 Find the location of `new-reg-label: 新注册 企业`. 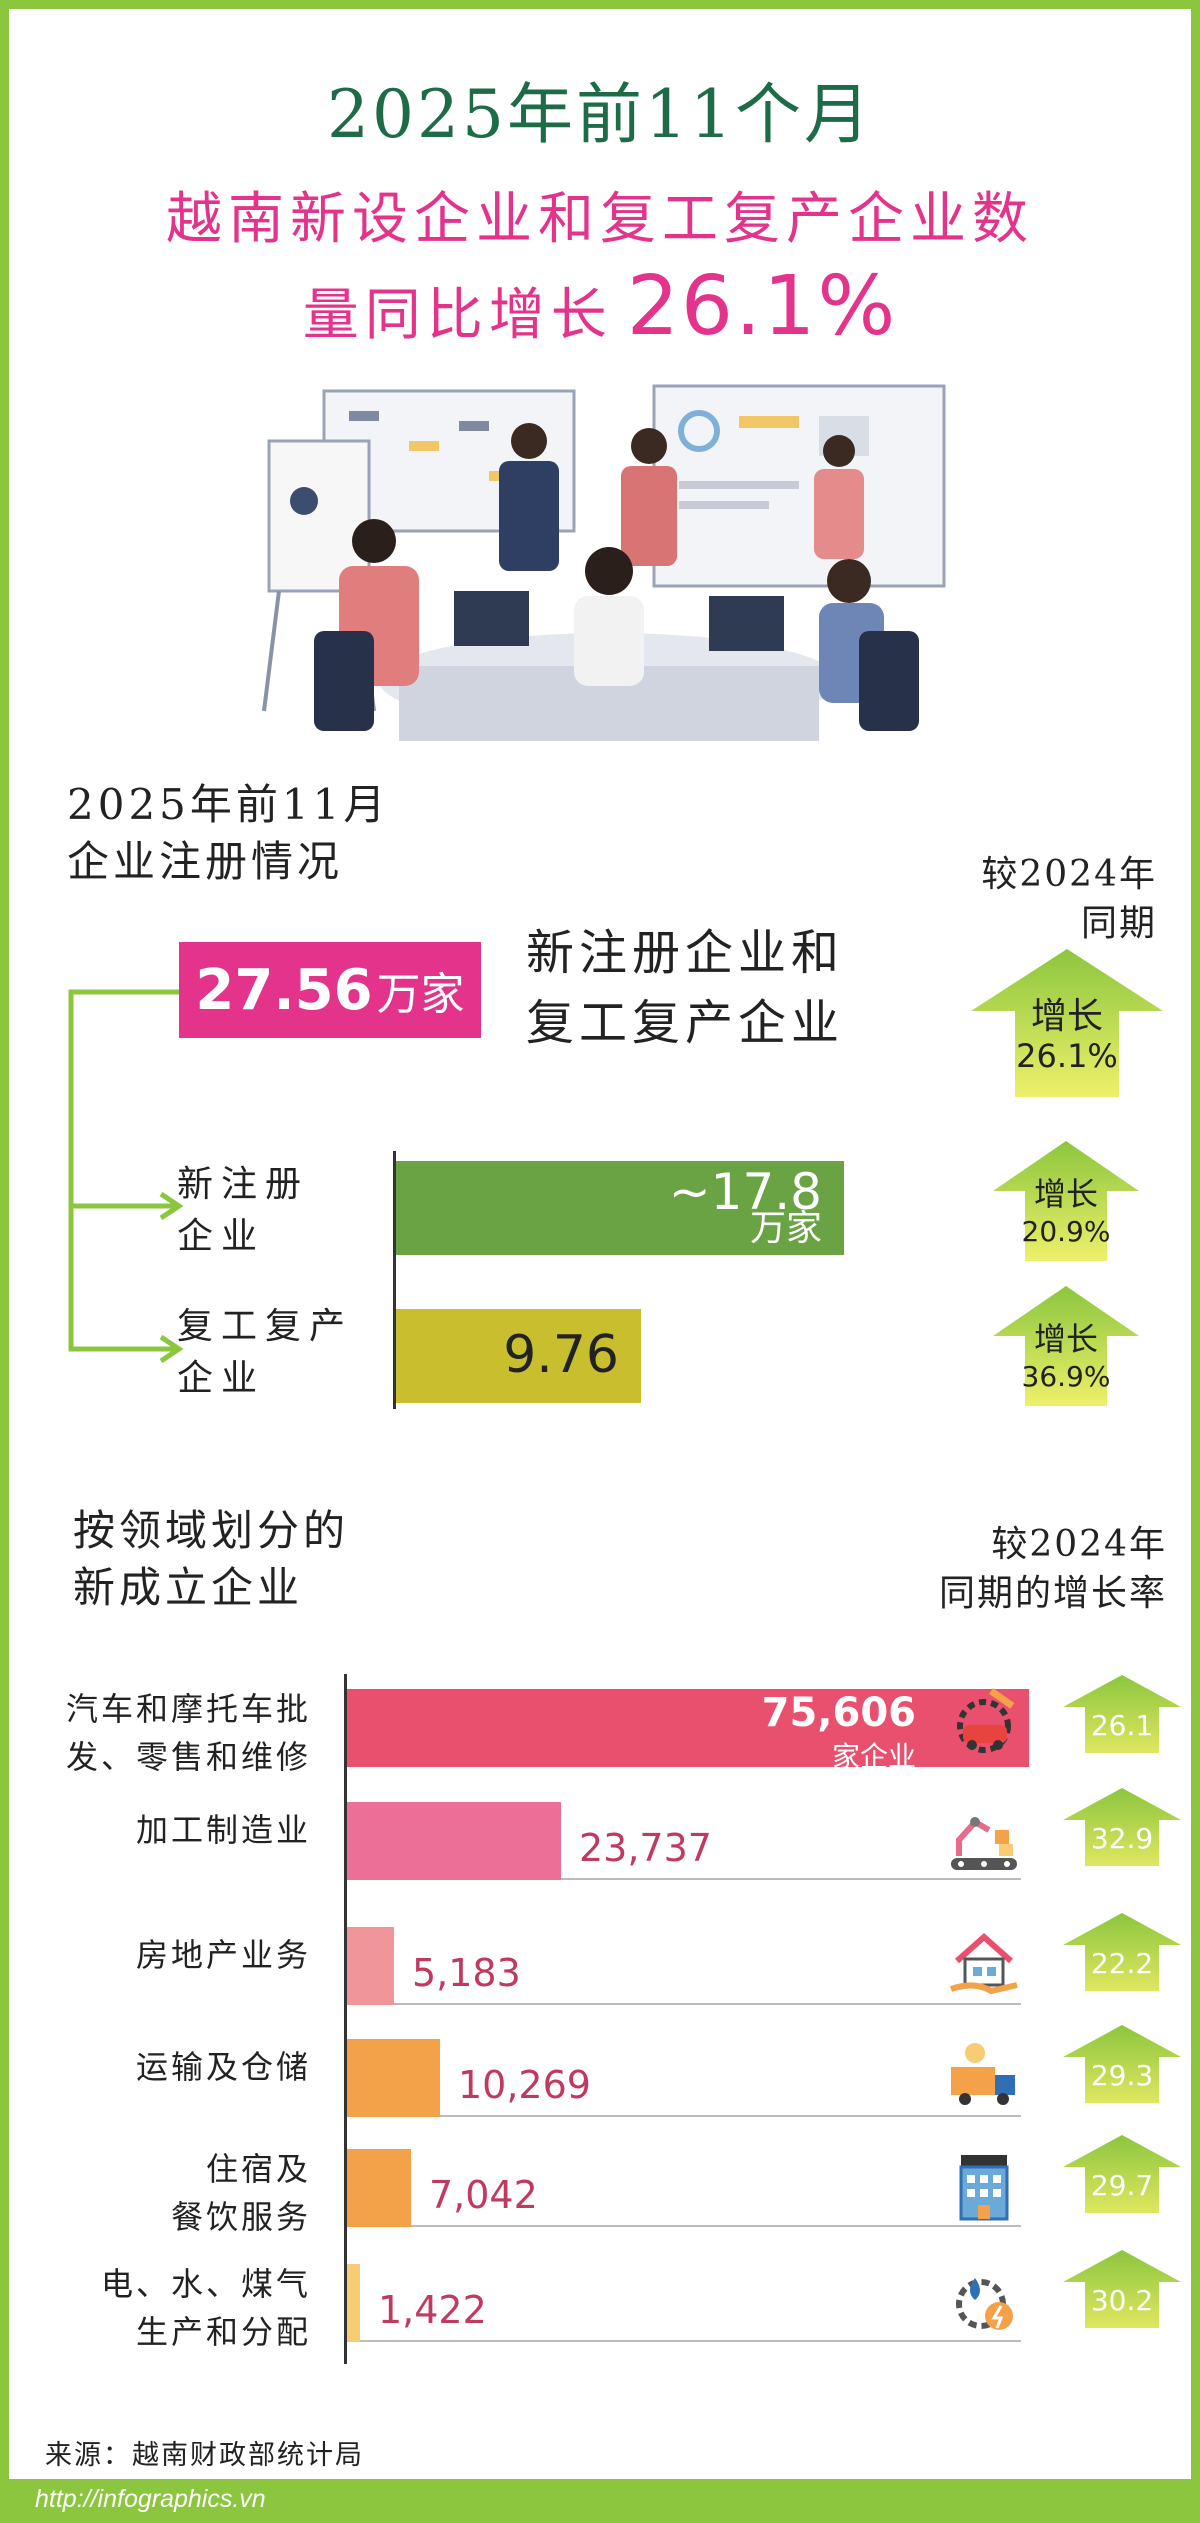

new-reg-label: 新注册 企业 is located at coordinates (243, 1211).